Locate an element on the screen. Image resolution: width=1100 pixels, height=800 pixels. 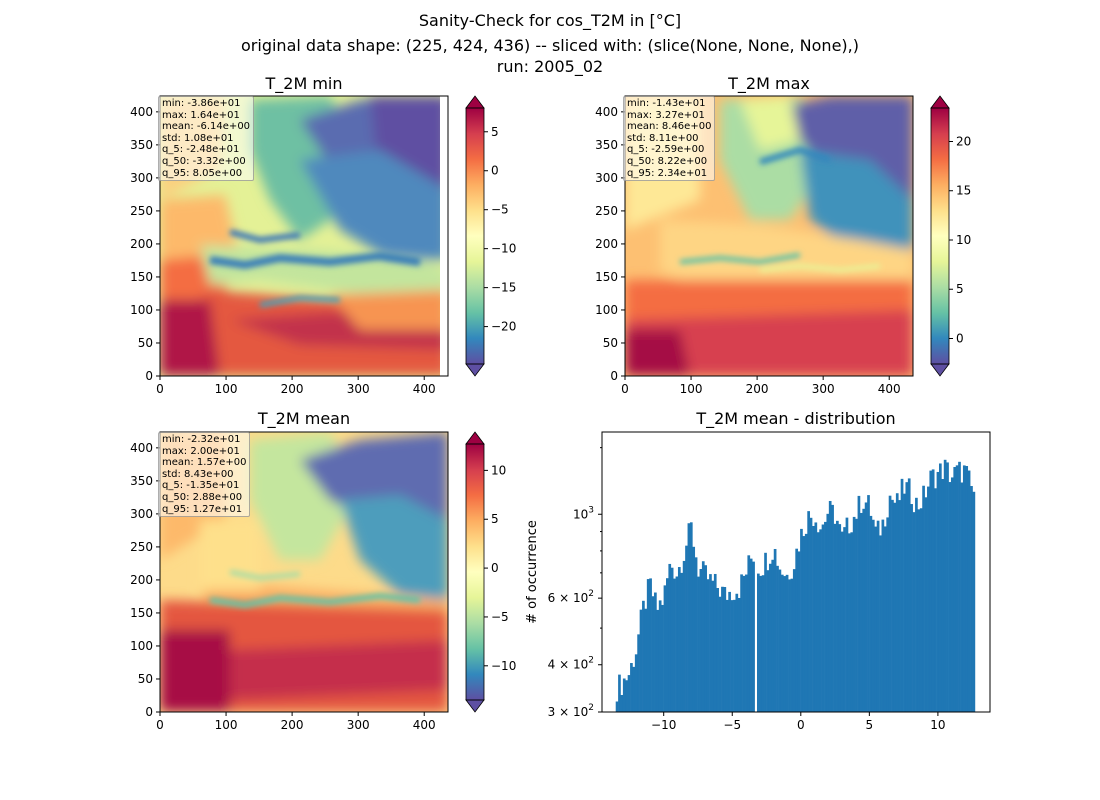
map-title-min: T_2M min is located at coordinates (303, 84).